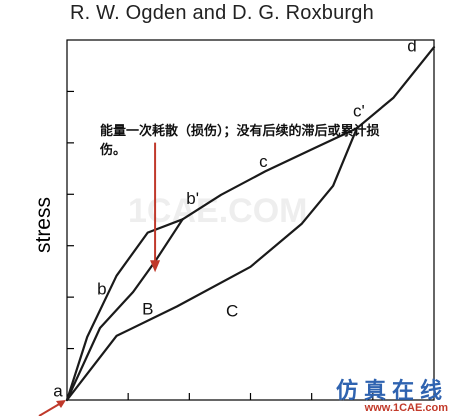  I want to click on origin-arrow-shaft, so click(50, 409).